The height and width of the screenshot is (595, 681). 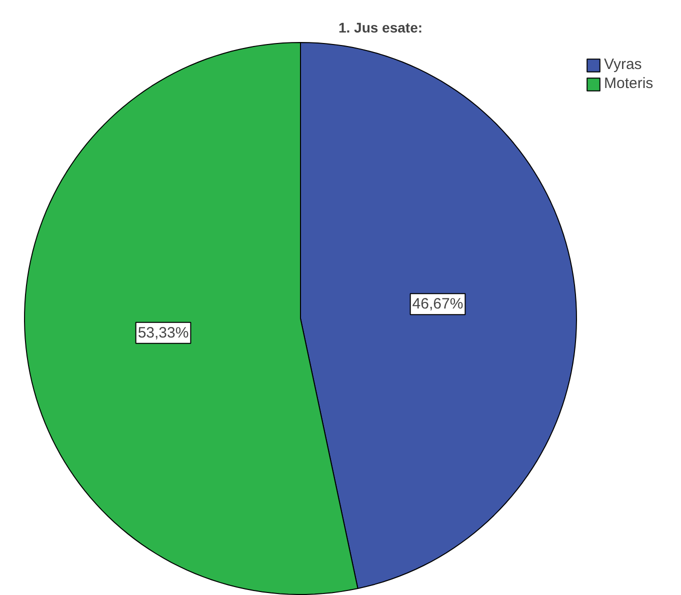 What do you see at coordinates (438, 304) in the screenshot?
I see `data-label: 46,67%` at bounding box center [438, 304].